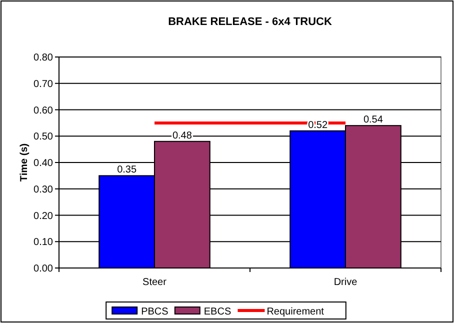  What do you see at coordinates (127, 170) in the screenshot?
I see `data-label: 0.35` at bounding box center [127, 170].